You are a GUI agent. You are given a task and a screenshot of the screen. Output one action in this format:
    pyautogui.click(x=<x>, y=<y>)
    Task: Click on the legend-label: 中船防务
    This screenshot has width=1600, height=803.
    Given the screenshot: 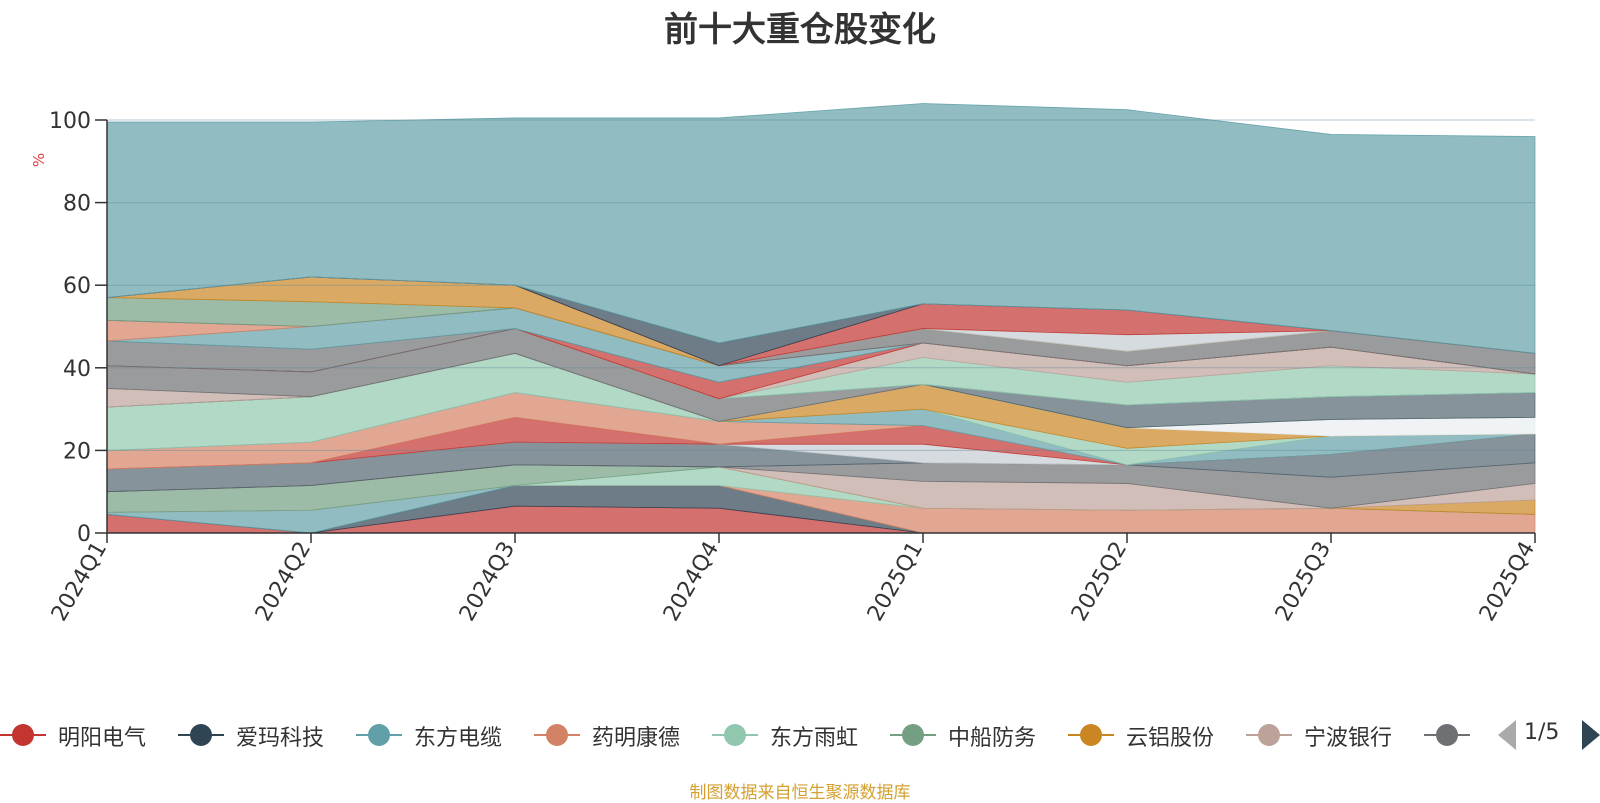 What is the action you would take?
    pyautogui.click(x=992, y=738)
    